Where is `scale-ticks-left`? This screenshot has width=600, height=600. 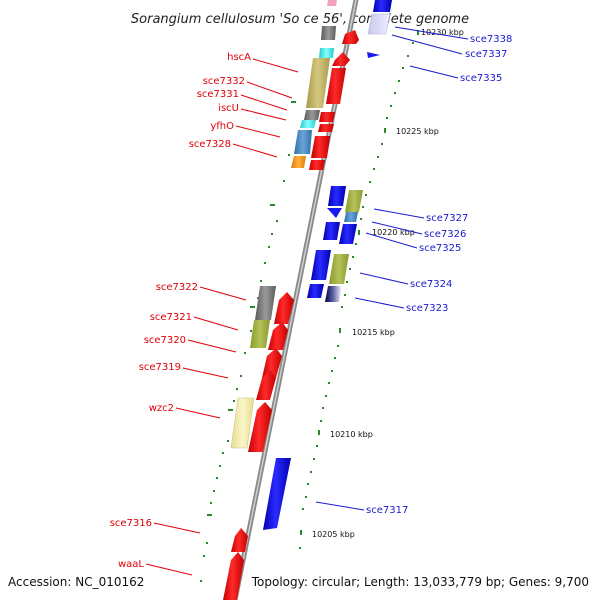 scale-ticks-left is located at coordinates (251, 308).